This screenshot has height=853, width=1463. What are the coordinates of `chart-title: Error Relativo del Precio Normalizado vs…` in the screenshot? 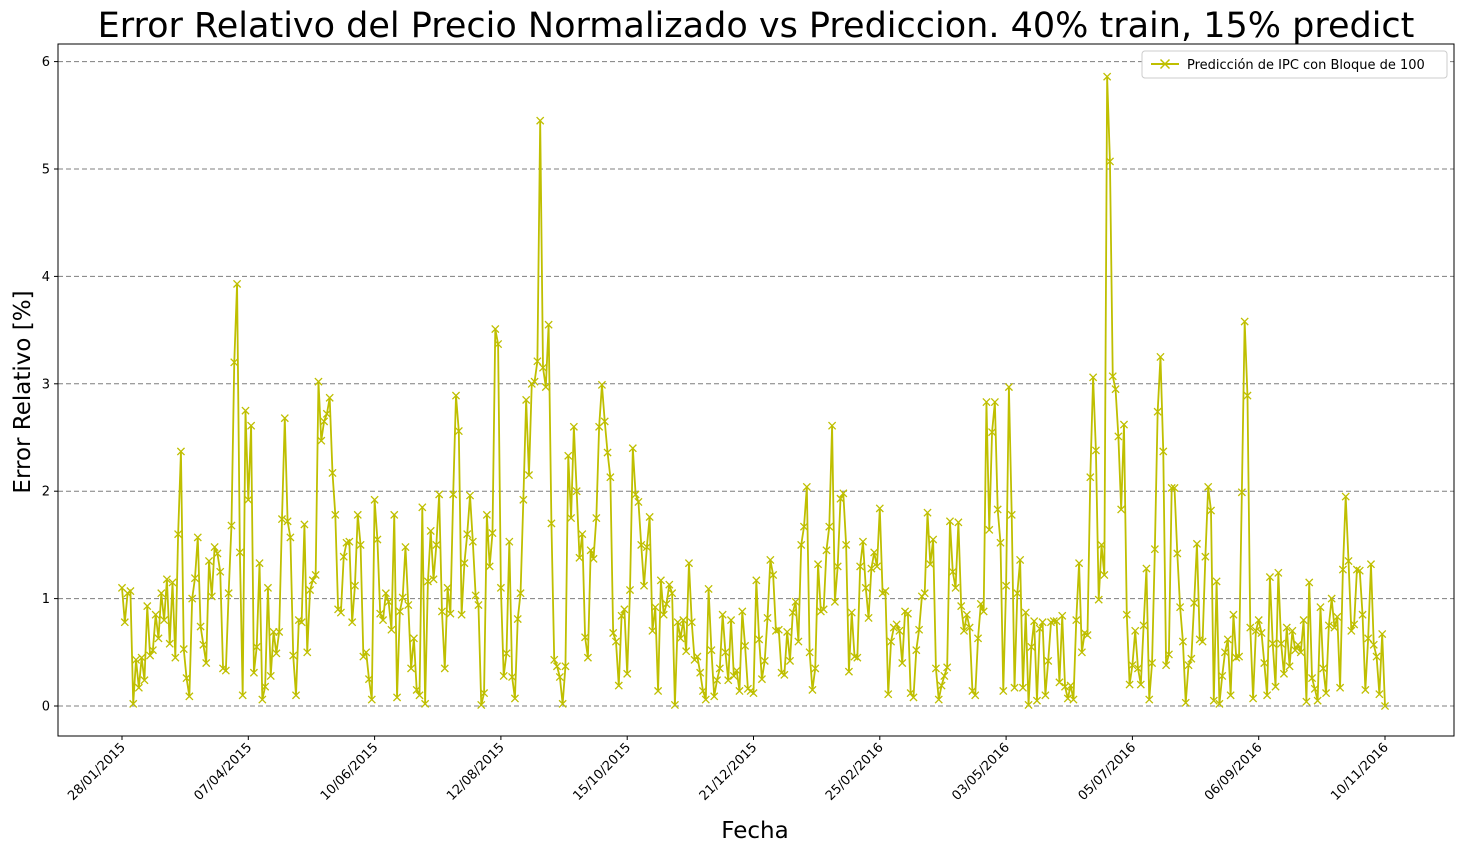 It's located at (756, 26).